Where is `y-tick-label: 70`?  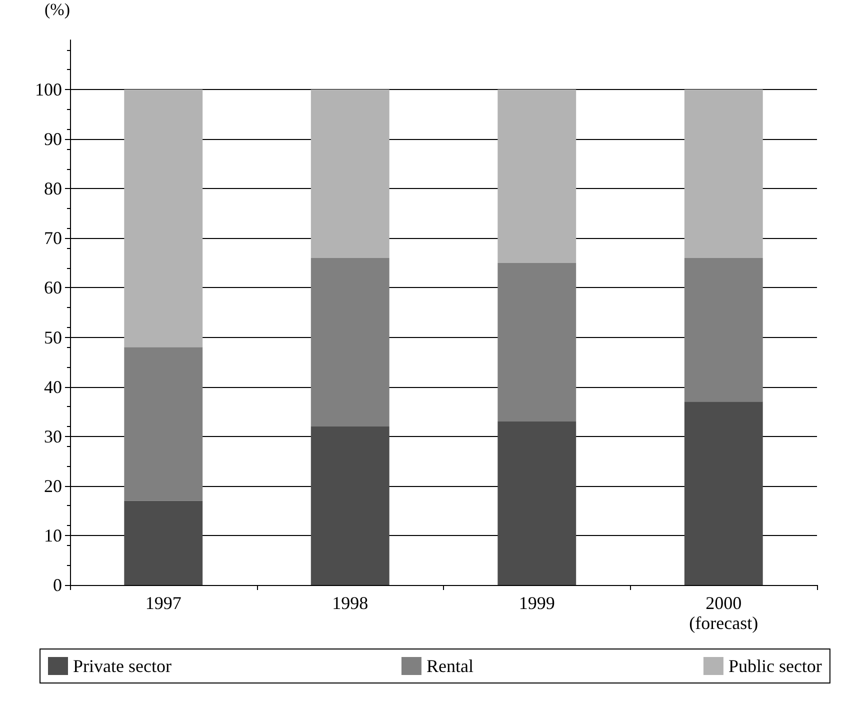
y-tick-label: 70 is located at coordinates (53, 238).